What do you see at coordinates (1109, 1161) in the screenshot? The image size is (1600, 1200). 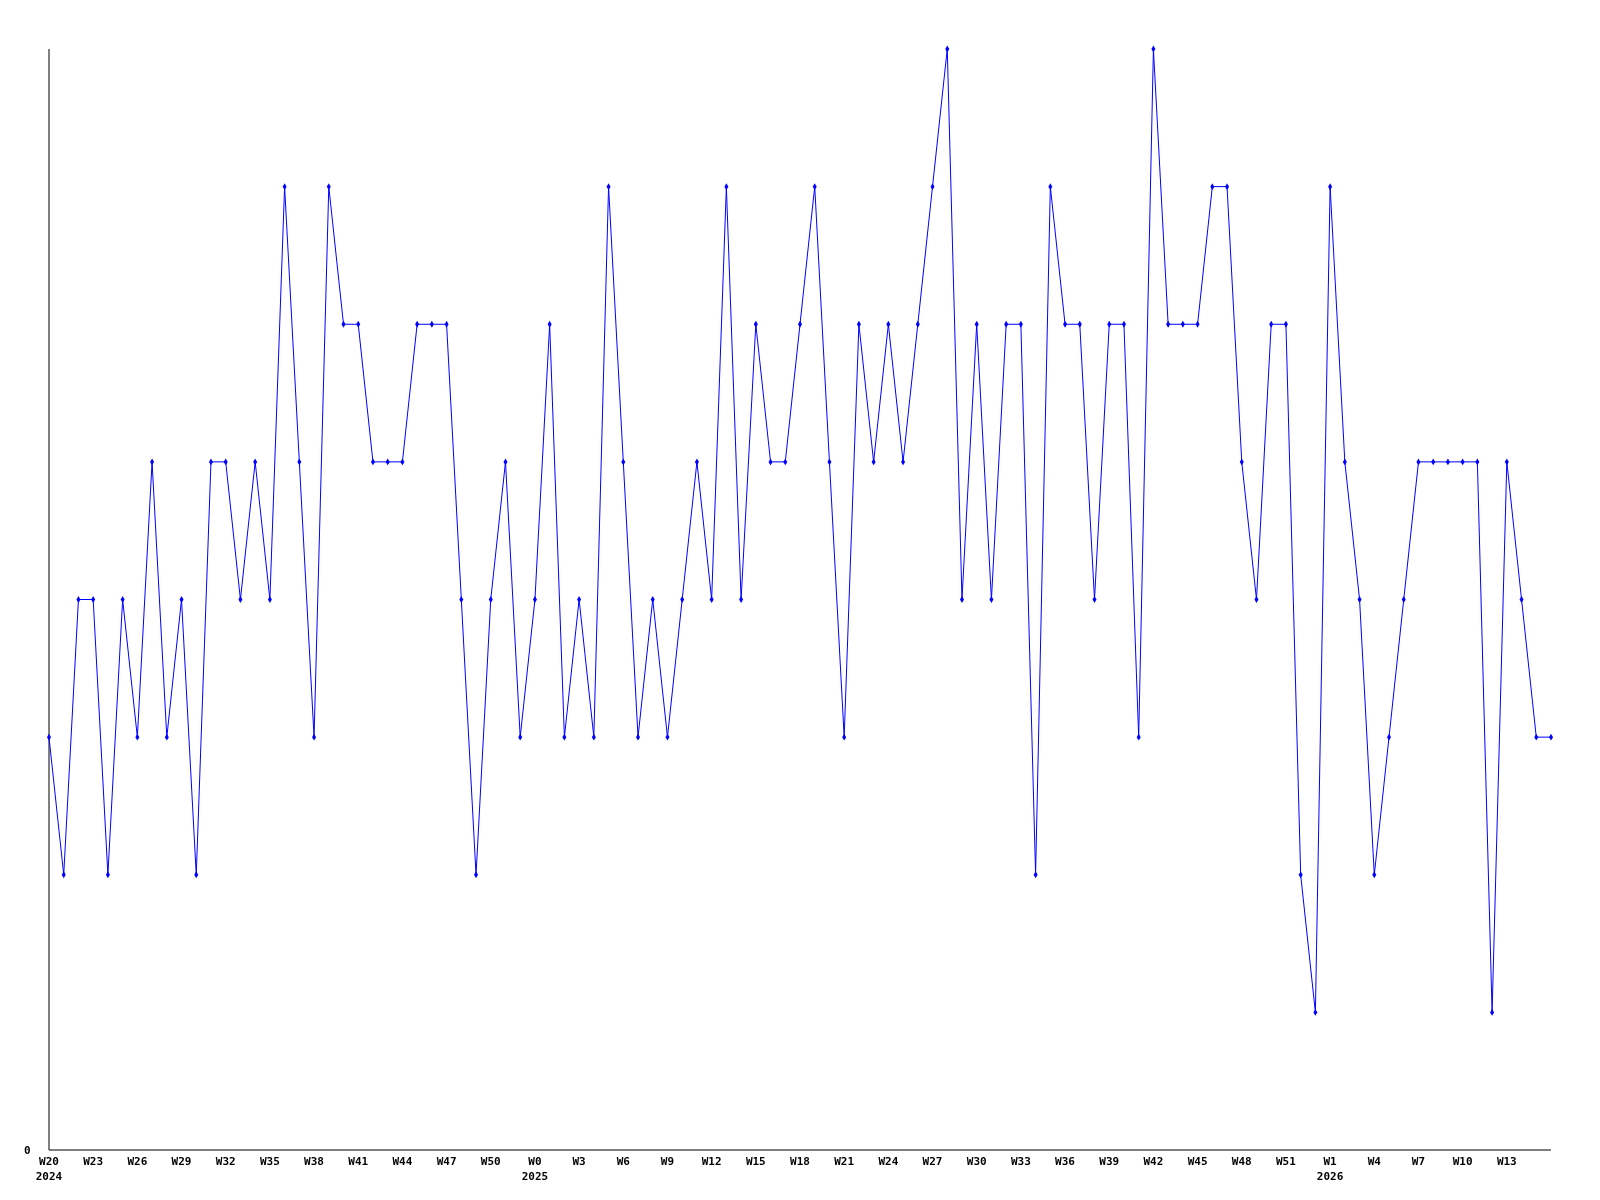 I see `x-tick-label: W39` at bounding box center [1109, 1161].